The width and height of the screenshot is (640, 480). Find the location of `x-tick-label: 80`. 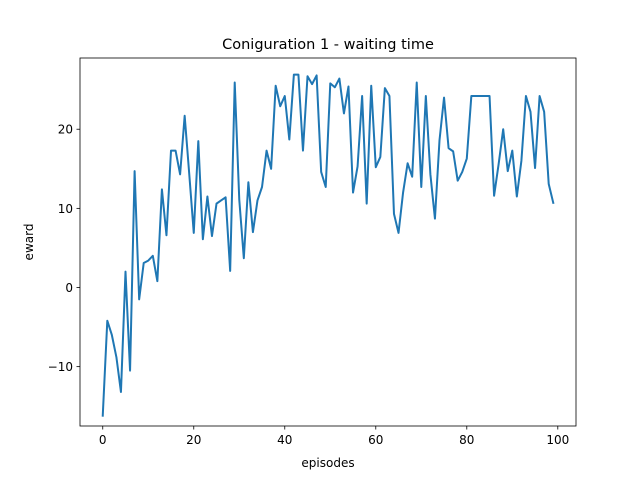

x-tick-label: 80 is located at coordinates (466, 440).